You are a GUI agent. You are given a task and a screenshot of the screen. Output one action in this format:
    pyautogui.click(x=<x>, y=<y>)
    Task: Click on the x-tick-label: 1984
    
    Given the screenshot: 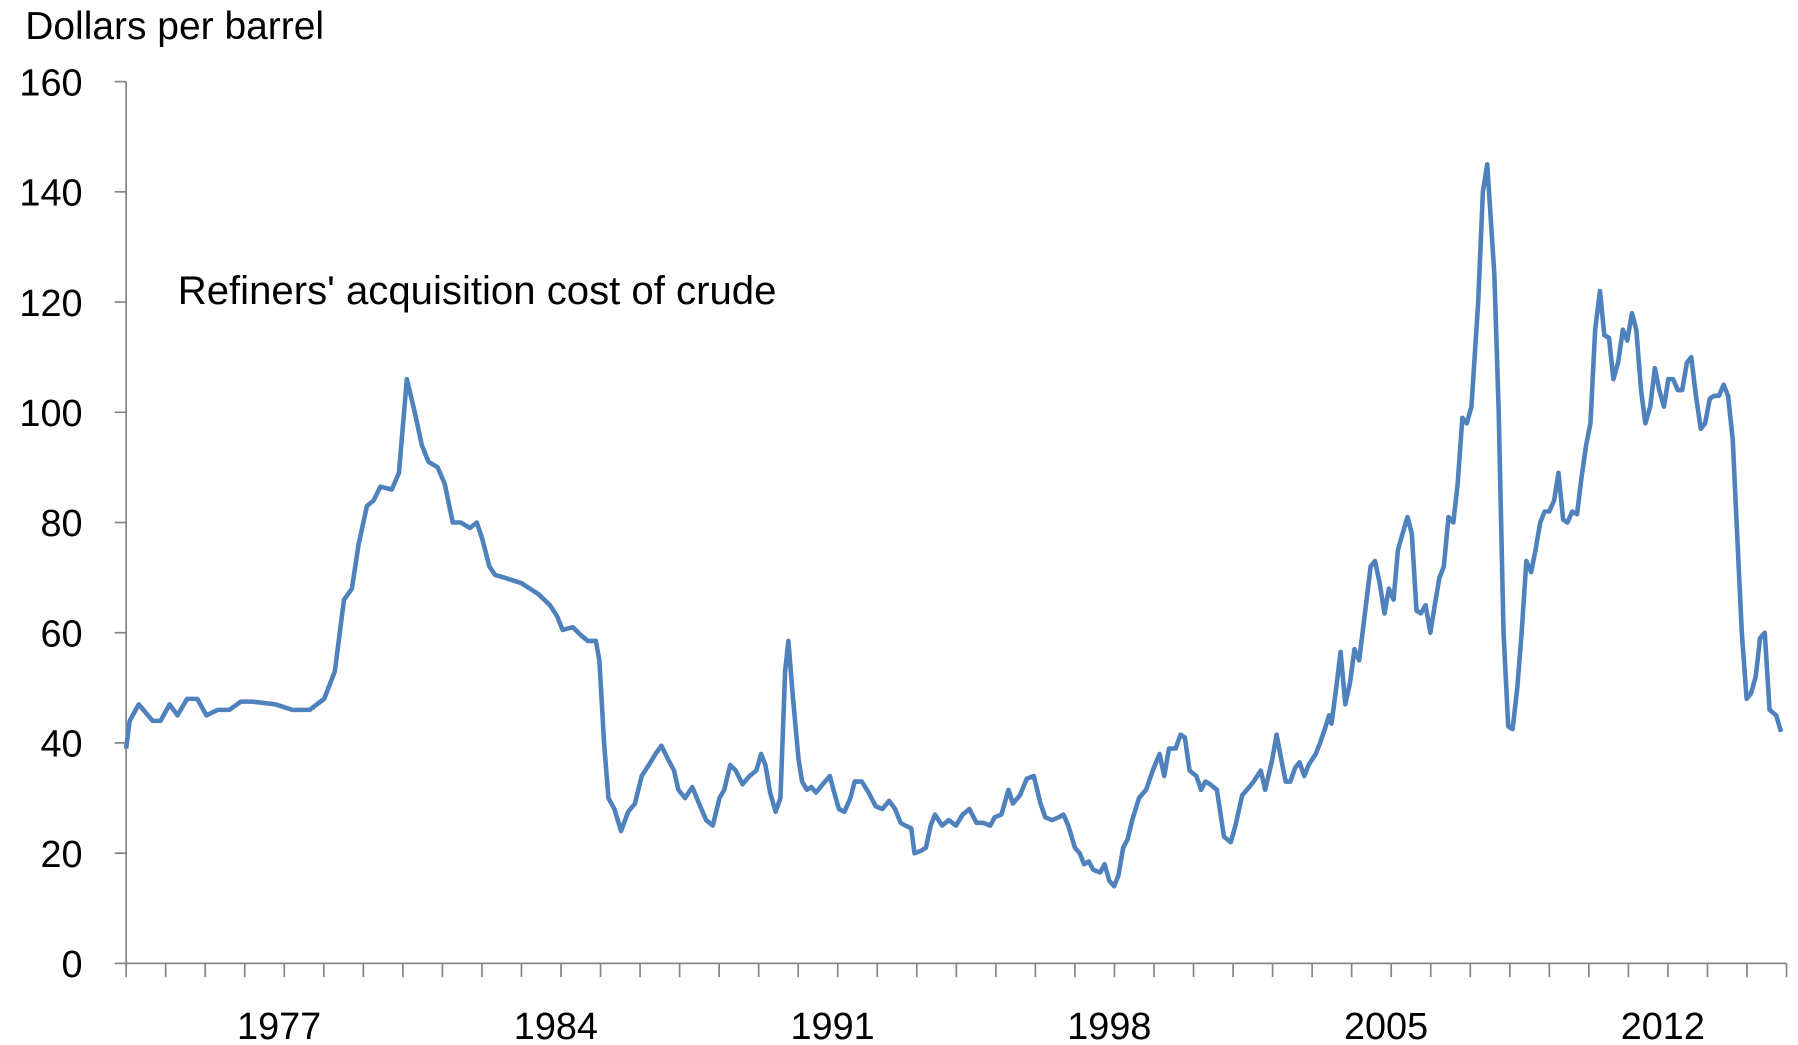 What is the action you would take?
    pyautogui.click(x=556, y=1025)
    